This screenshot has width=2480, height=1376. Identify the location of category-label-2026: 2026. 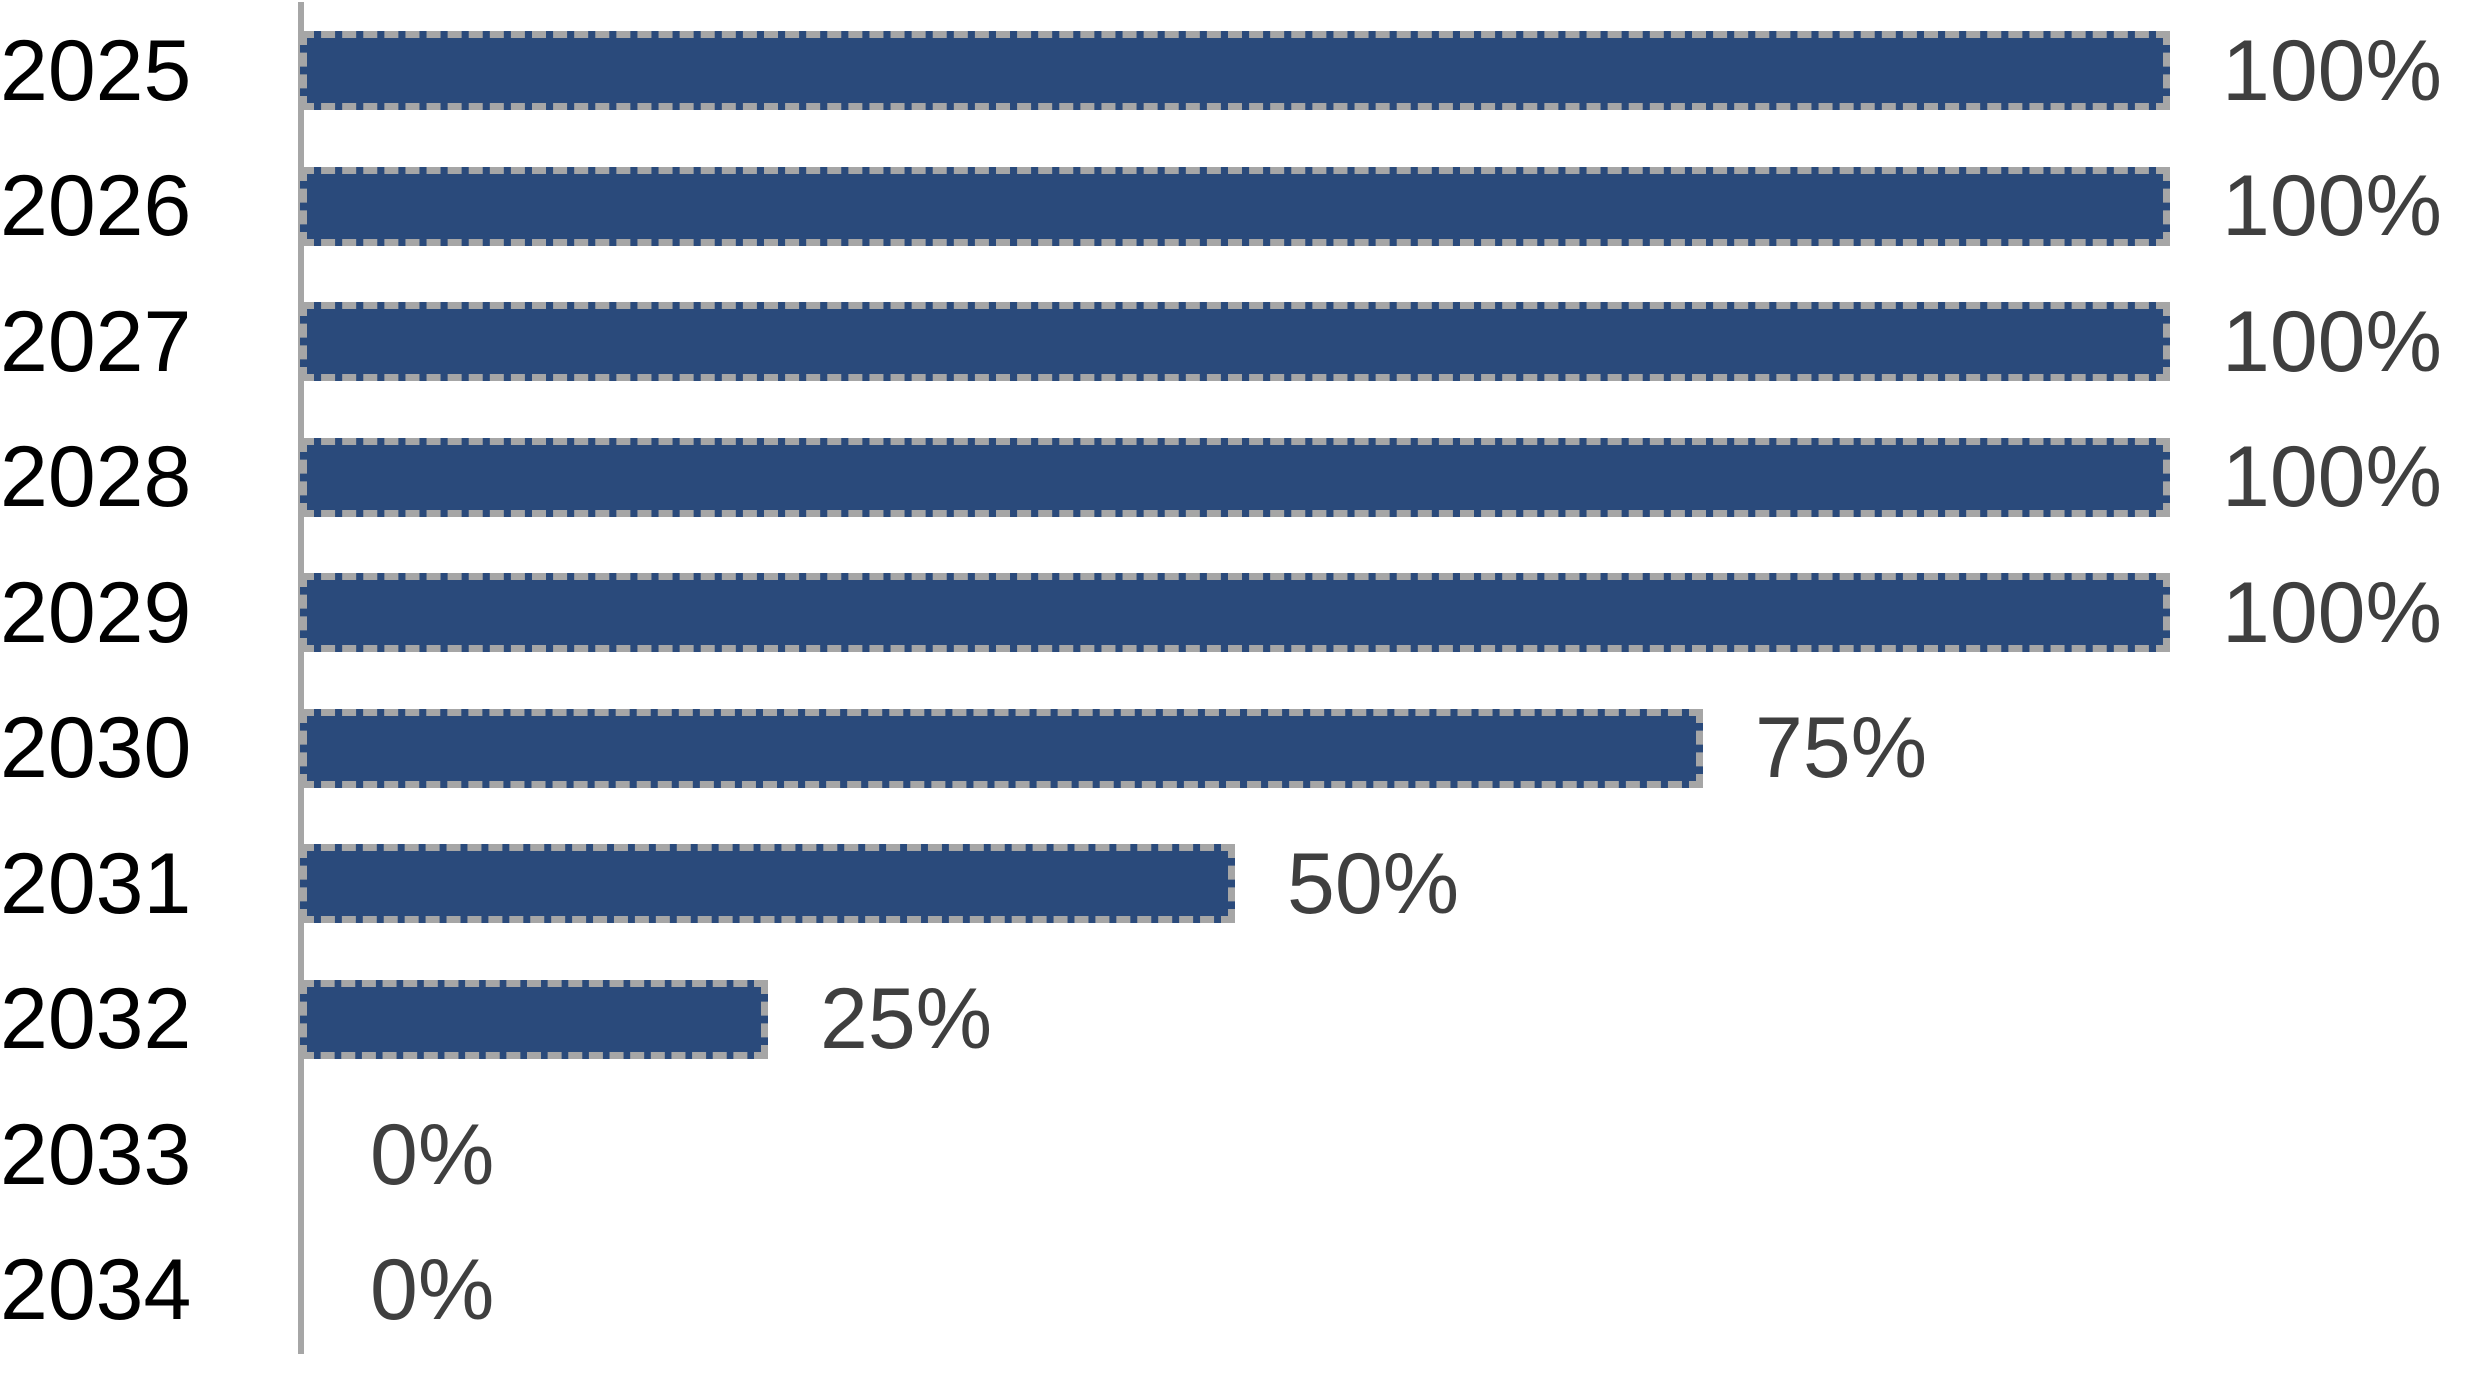
(96, 206).